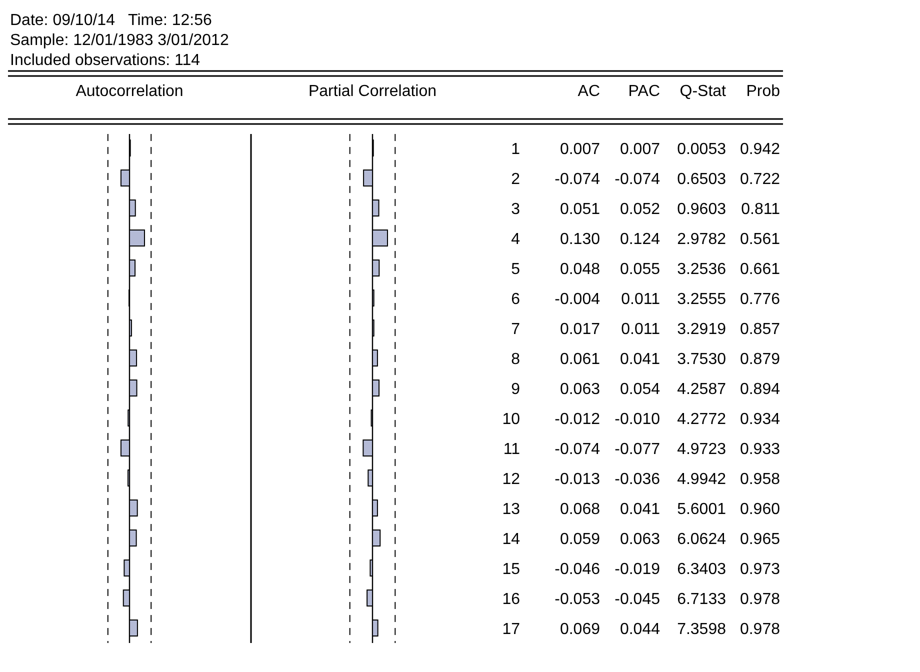  What do you see at coordinates (515, 239) in the screenshot?
I see `y-tick-label: 4` at bounding box center [515, 239].